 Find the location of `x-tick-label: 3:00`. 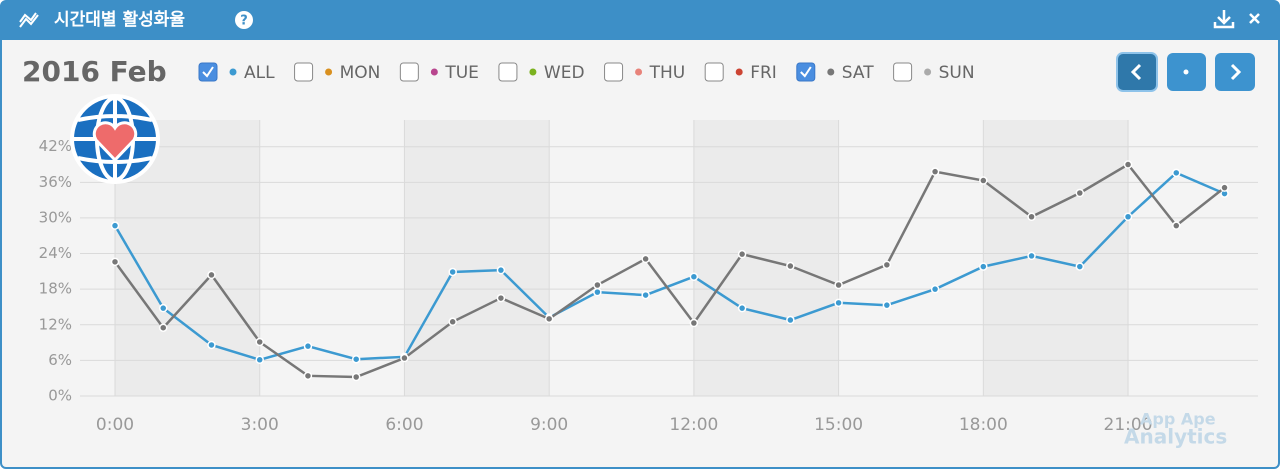

x-tick-label: 3:00 is located at coordinates (260, 425).